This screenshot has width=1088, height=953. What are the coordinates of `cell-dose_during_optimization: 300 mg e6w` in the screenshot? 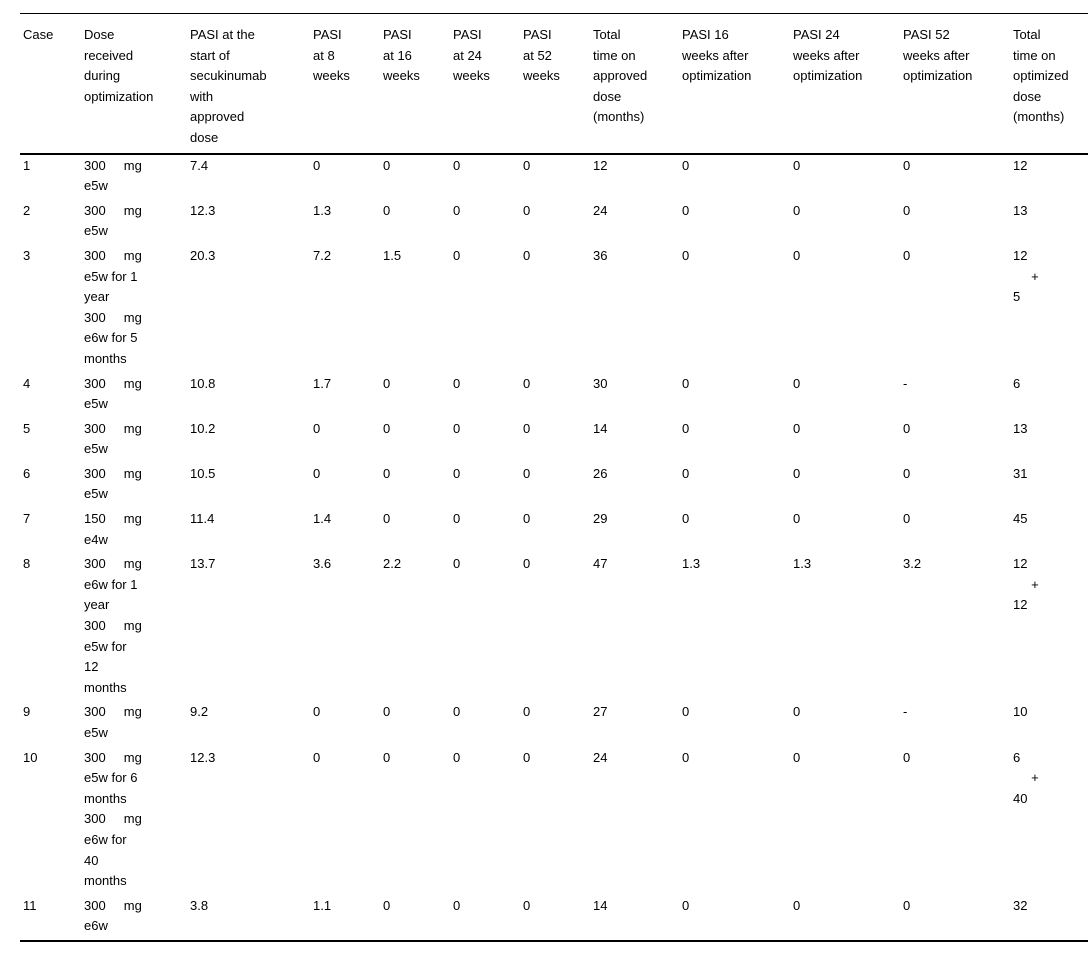 It's located at (113, 915).